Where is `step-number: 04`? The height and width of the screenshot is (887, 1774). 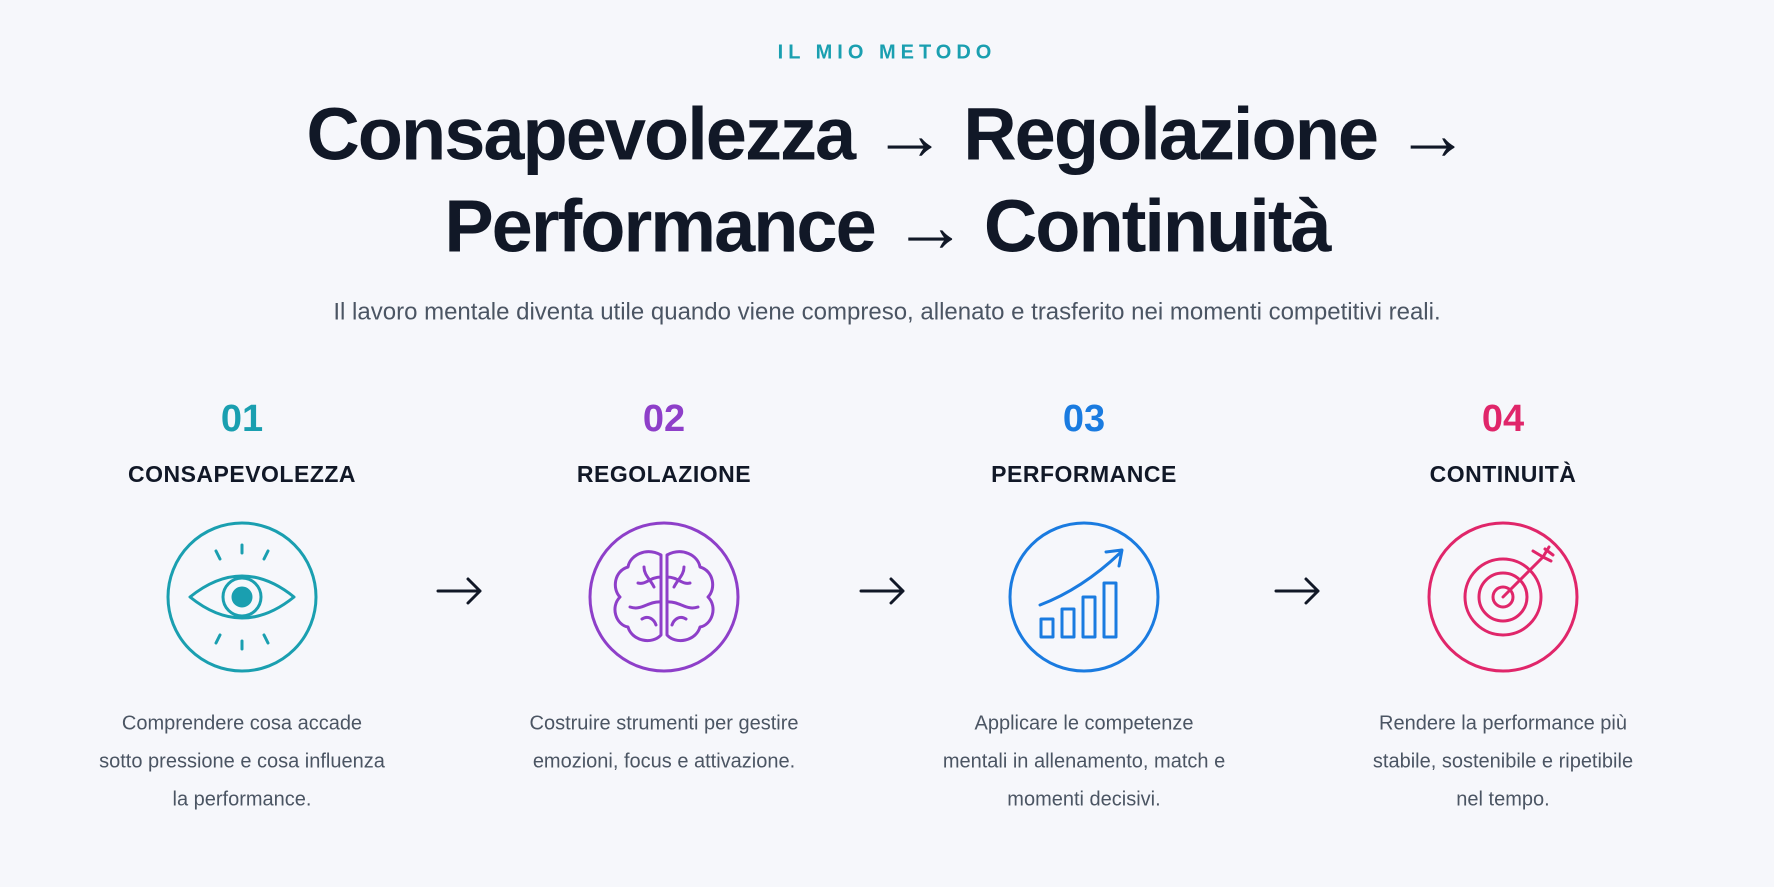 step-number: 04 is located at coordinates (1503, 419).